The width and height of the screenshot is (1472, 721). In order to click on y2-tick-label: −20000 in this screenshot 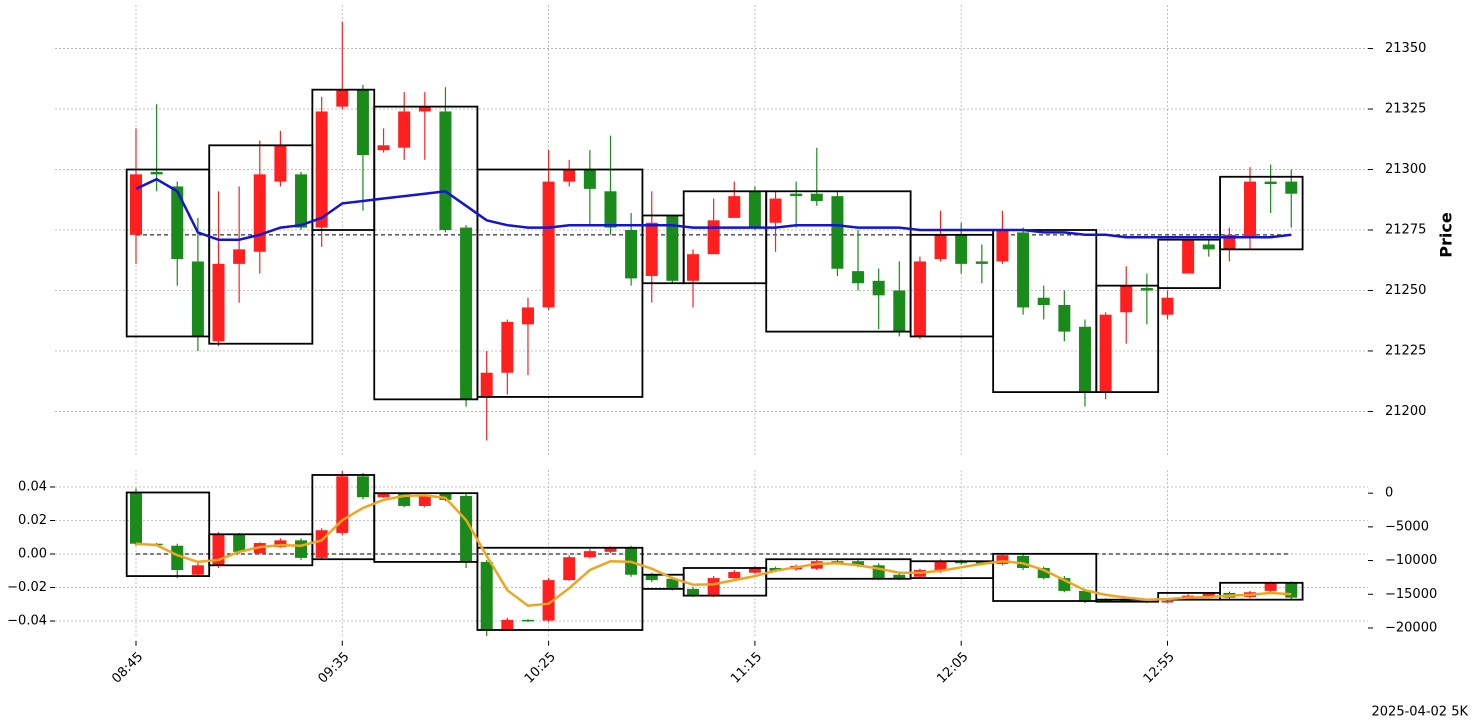, I will do `click(1411, 627)`.